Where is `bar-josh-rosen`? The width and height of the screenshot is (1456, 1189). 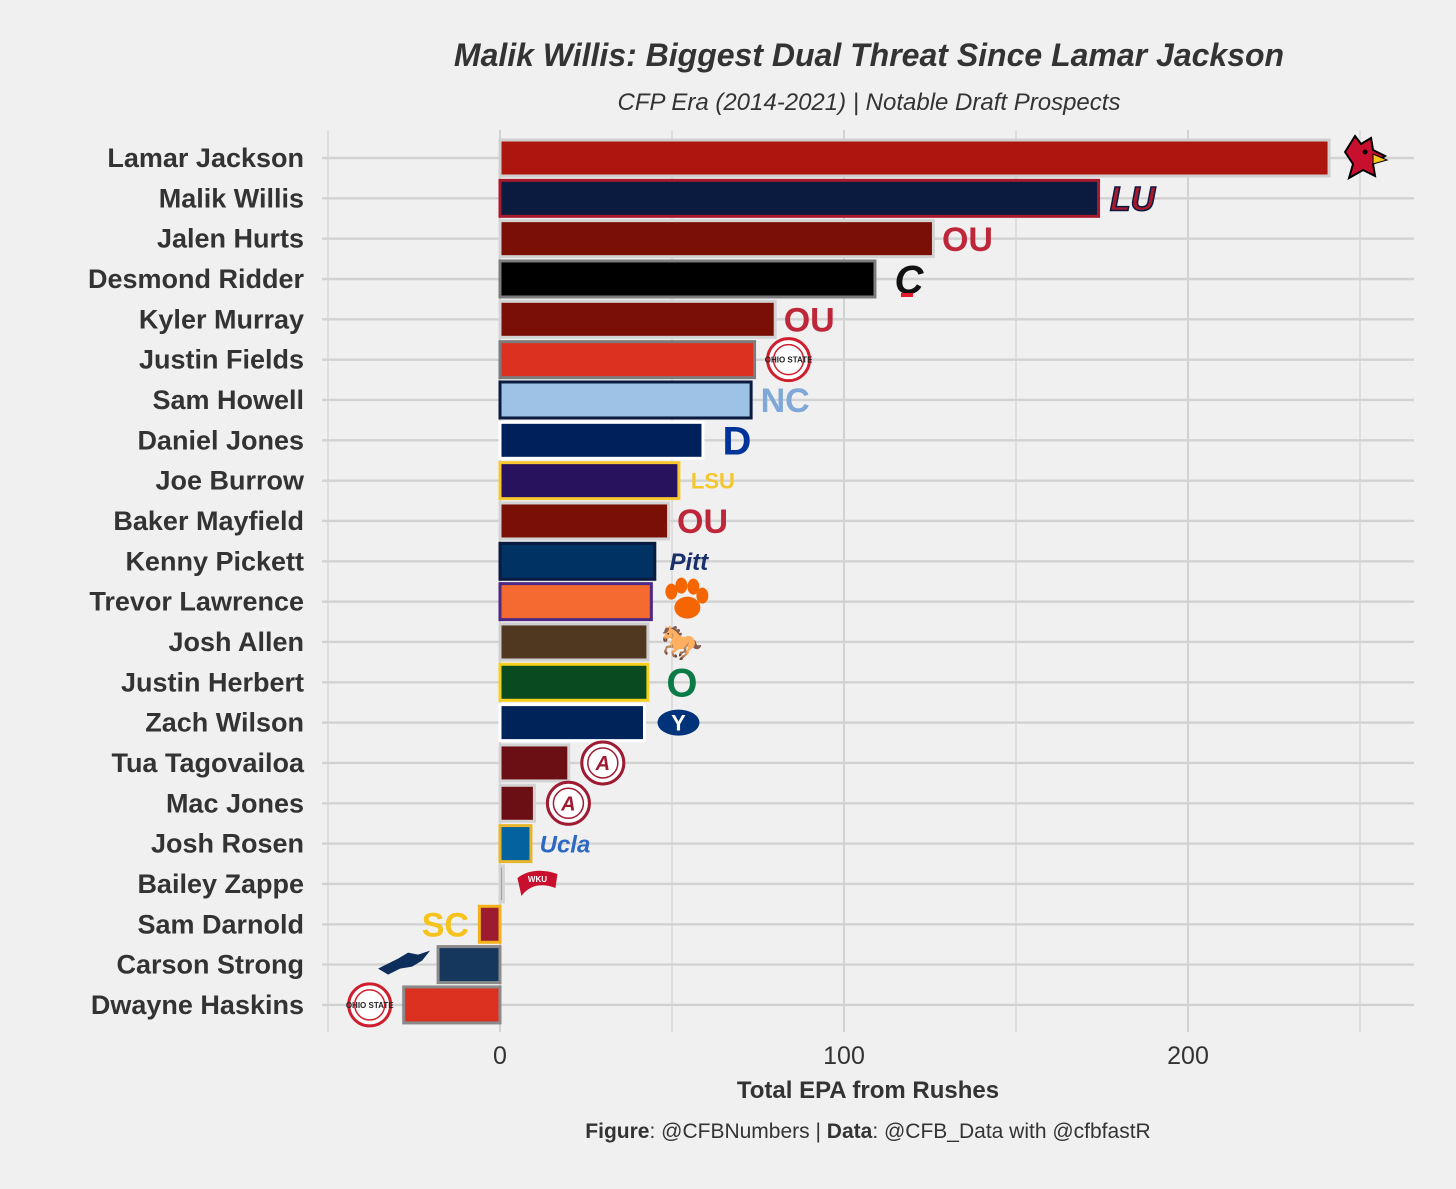
bar-josh-rosen is located at coordinates (515, 844).